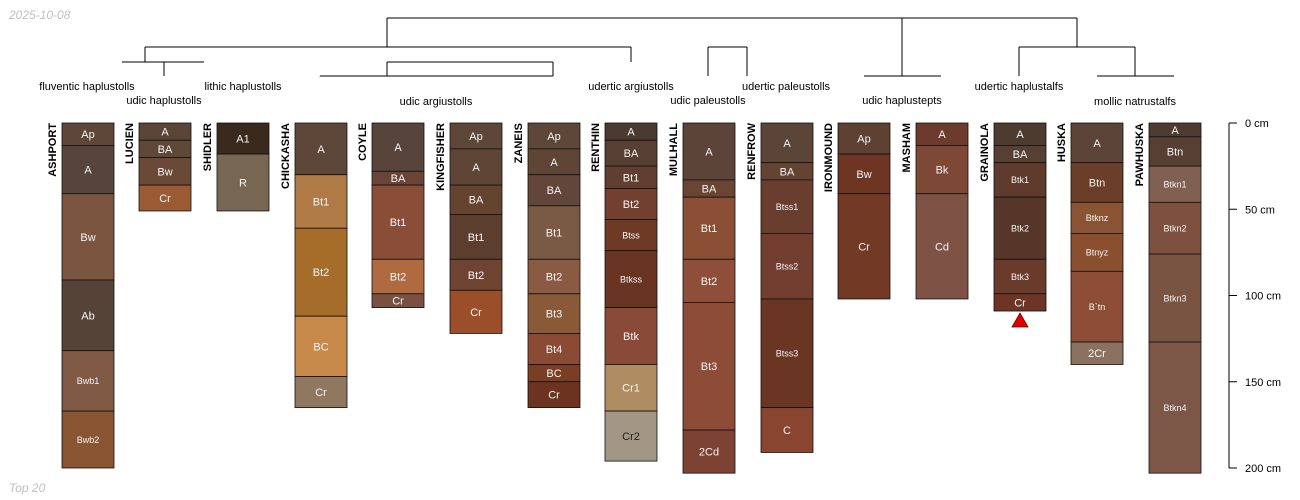 This screenshot has width=1300, height=500. What do you see at coordinates (88, 440) in the screenshot?
I see `horizon-label: Bwb2` at bounding box center [88, 440].